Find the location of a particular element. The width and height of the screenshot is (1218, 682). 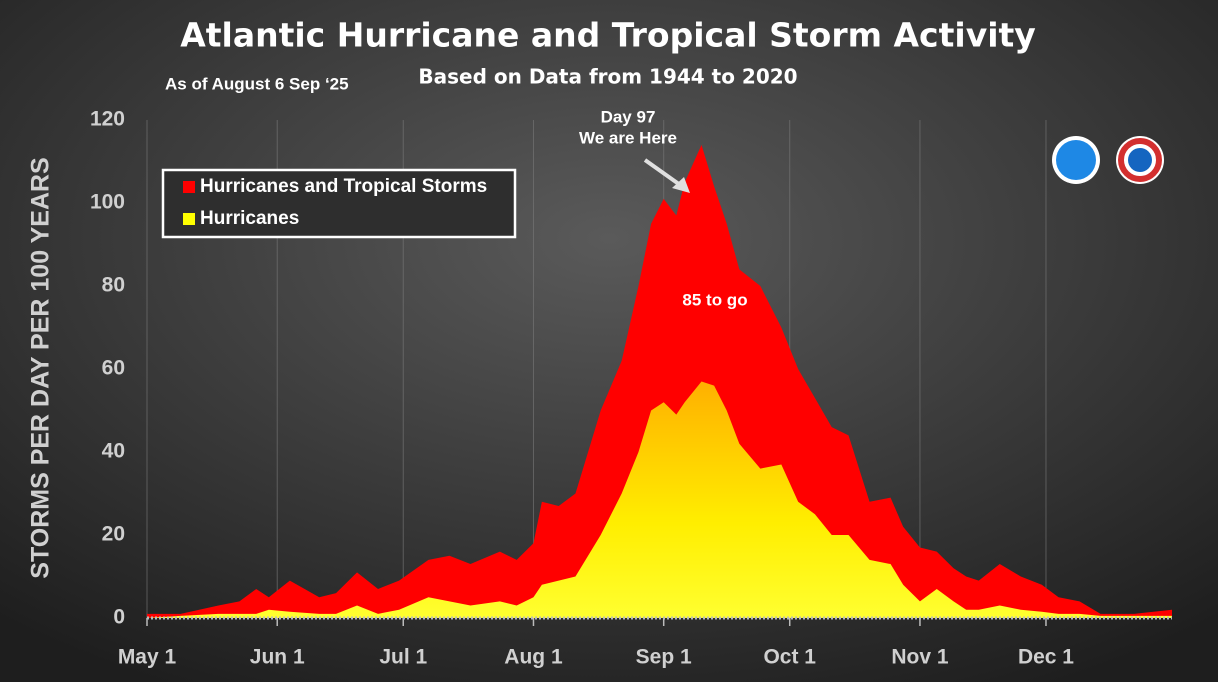

legend: Hurricanes and Tropical Storms Hurricanes is located at coordinates (339, 203).